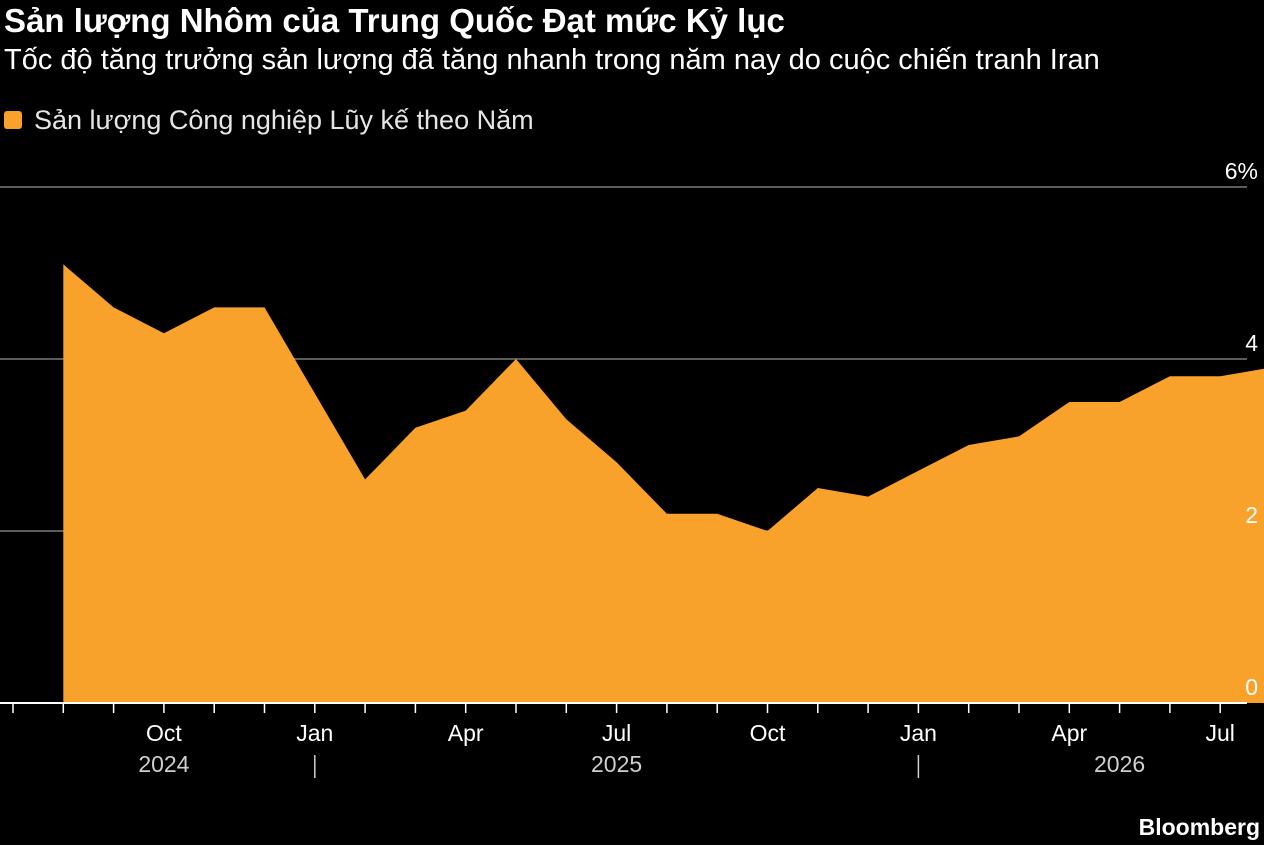 The width and height of the screenshot is (1264, 845). I want to click on y-tick-label: 4, so click(1251, 343).